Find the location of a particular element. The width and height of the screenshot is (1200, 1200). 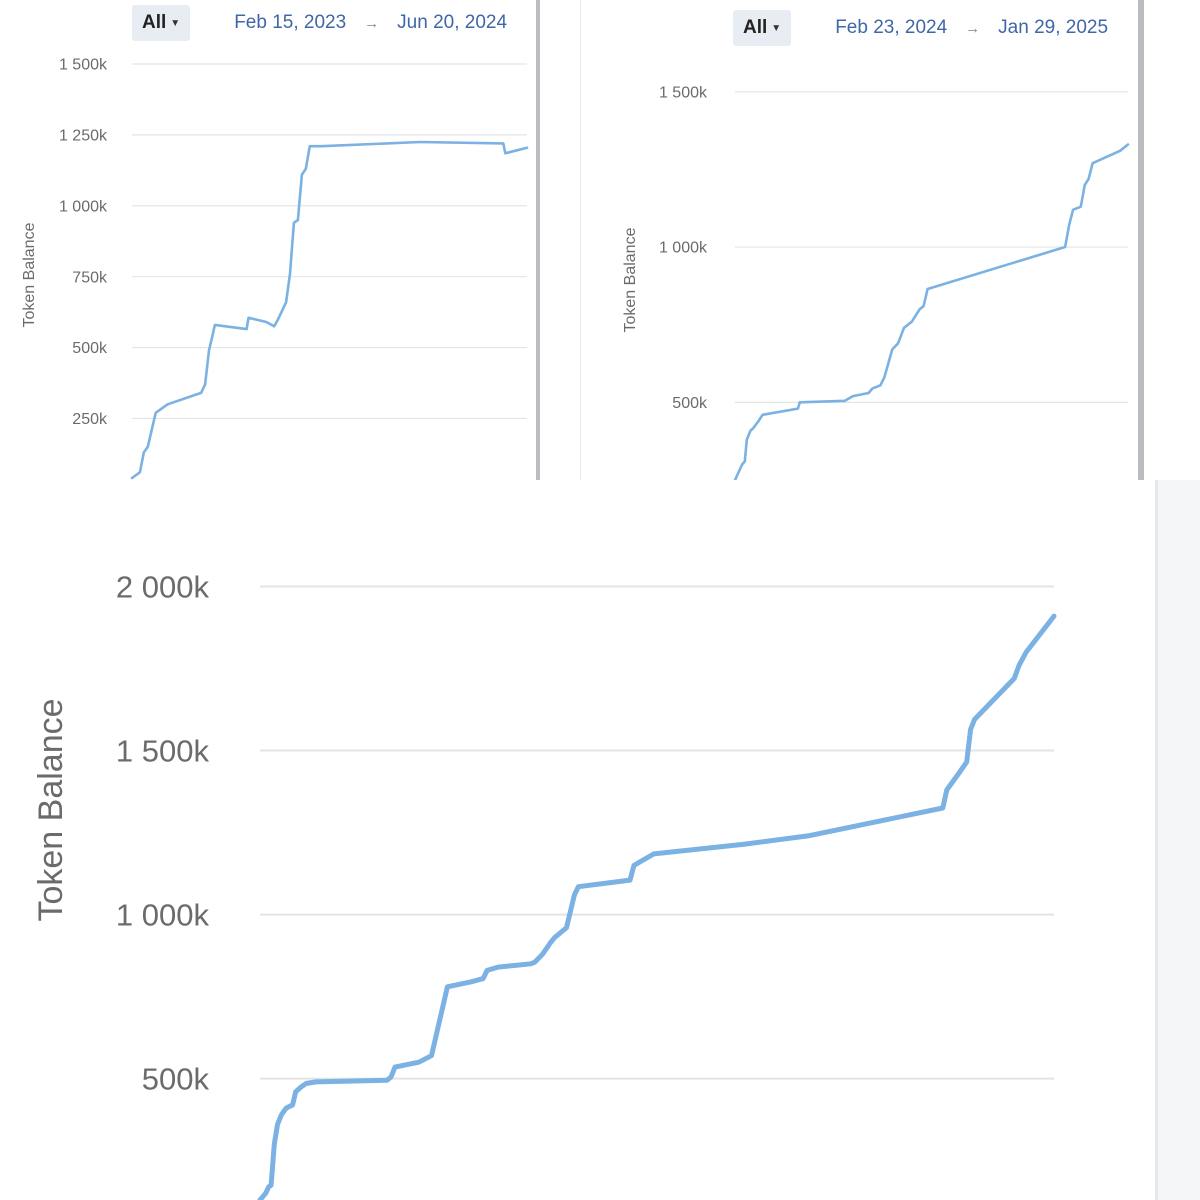

date-to: Jun 20, 2024 is located at coordinates (452, 22).